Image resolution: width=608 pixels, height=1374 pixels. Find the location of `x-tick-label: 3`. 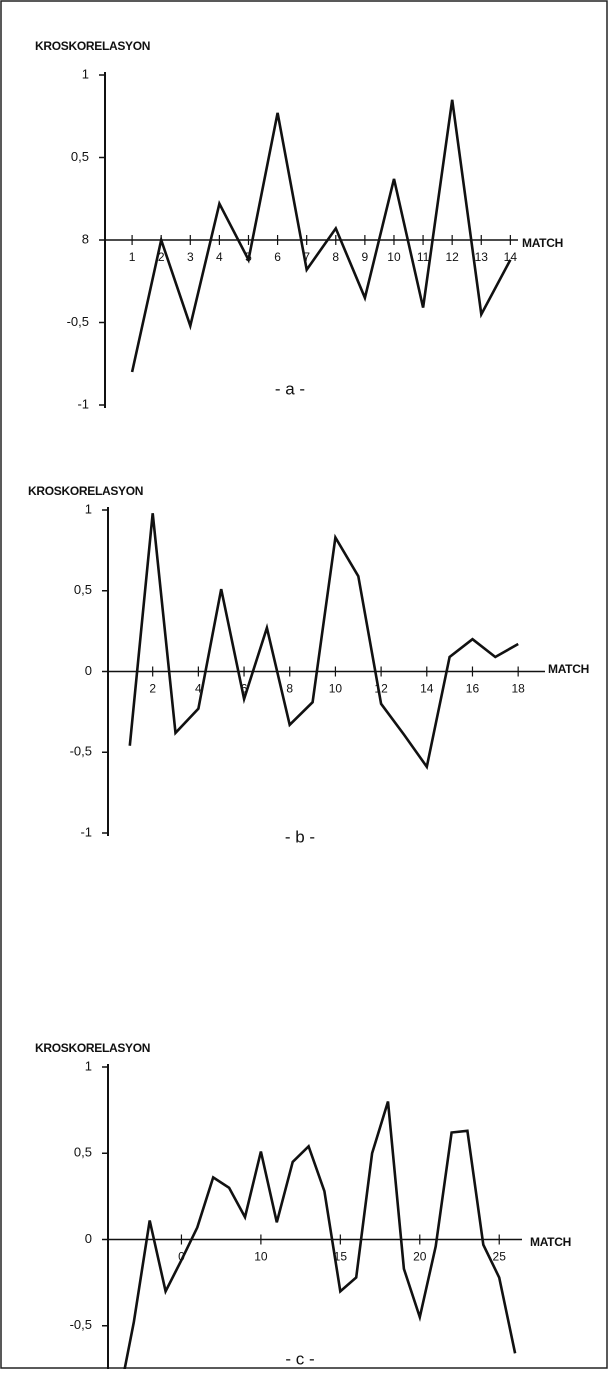

x-tick-label: 3 is located at coordinates (190, 257).